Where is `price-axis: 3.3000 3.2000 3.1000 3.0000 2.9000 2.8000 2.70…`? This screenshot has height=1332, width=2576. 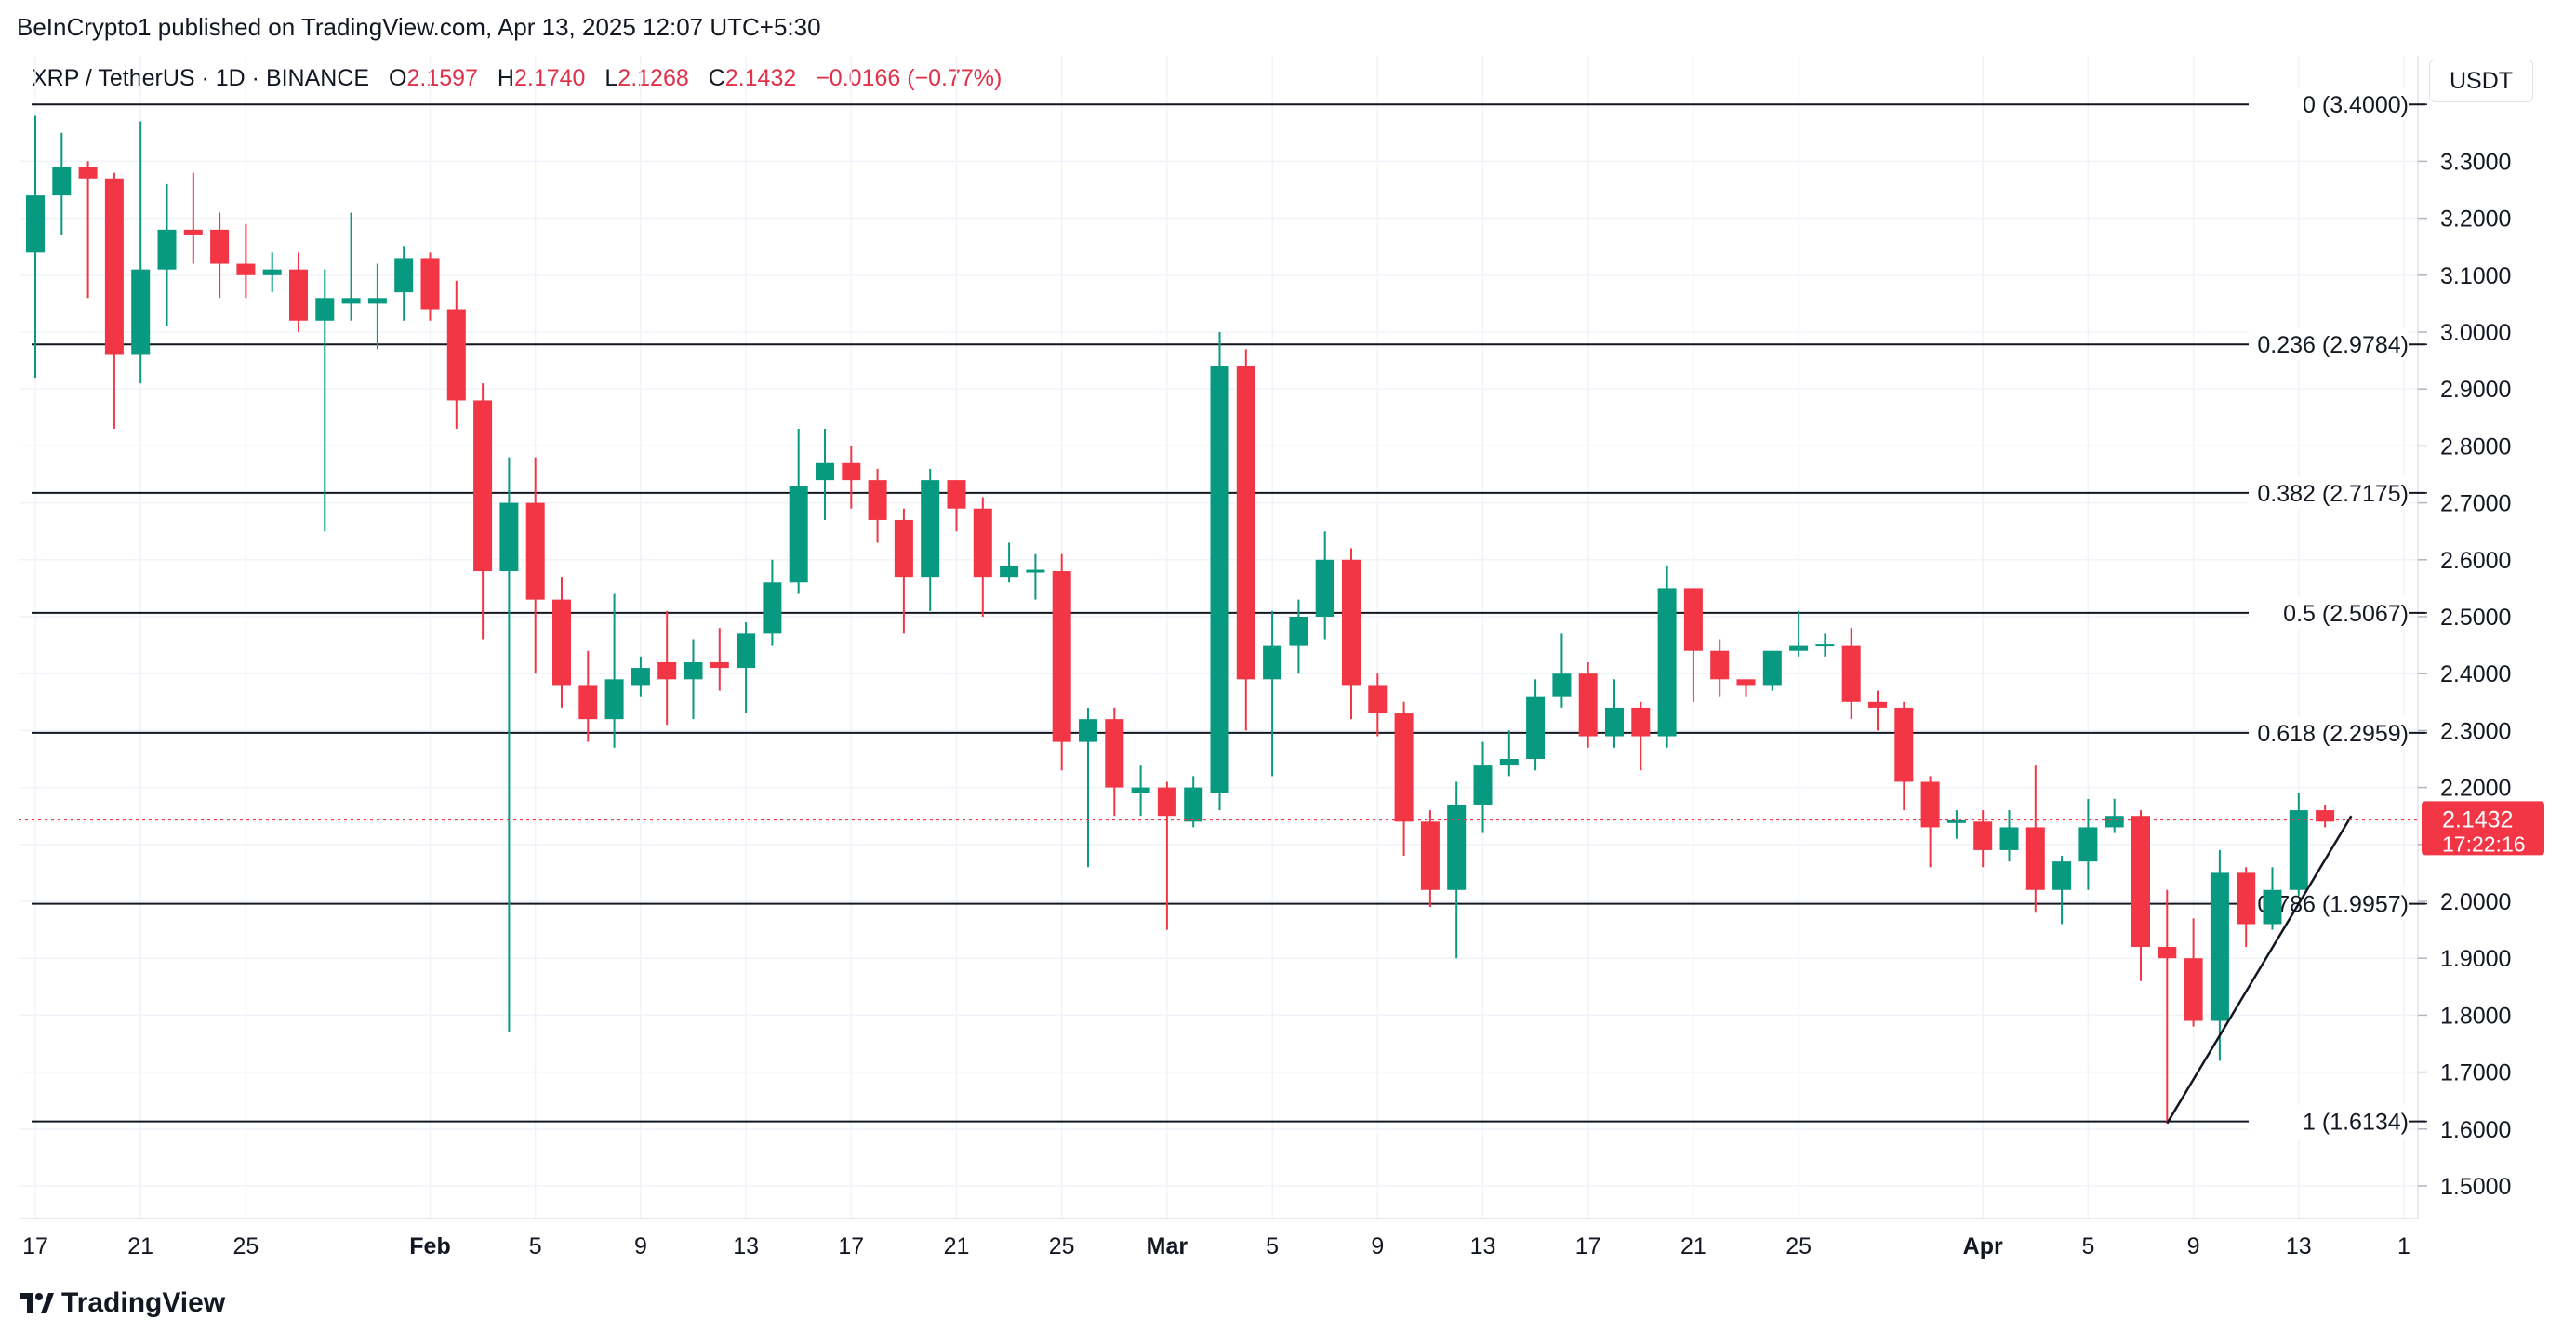
price-axis: 3.3000 3.2000 3.1000 3.0000 2.9000 2.8000 2.70… is located at coordinates (2464, 652).